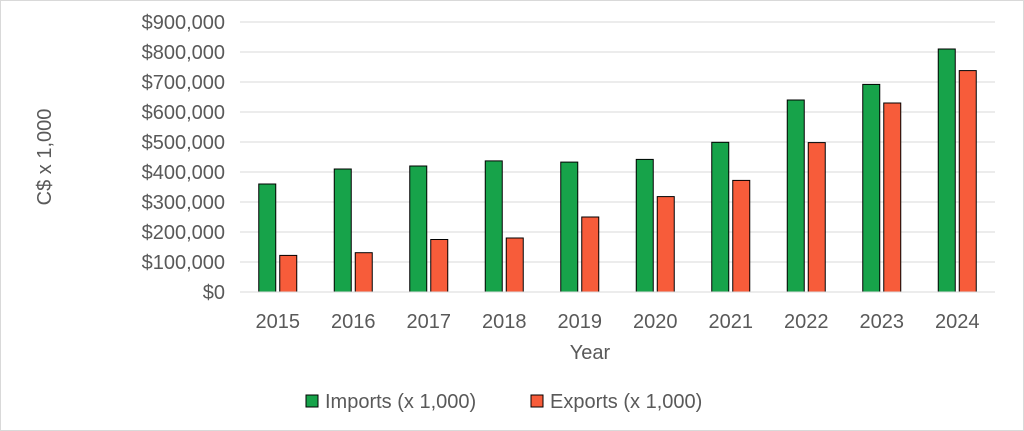 The image size is (1024, 431). What do you see at coordinates (871, 188) in the screenshot?
I see `bar-imports-2023` at bounding box center [871, 188].